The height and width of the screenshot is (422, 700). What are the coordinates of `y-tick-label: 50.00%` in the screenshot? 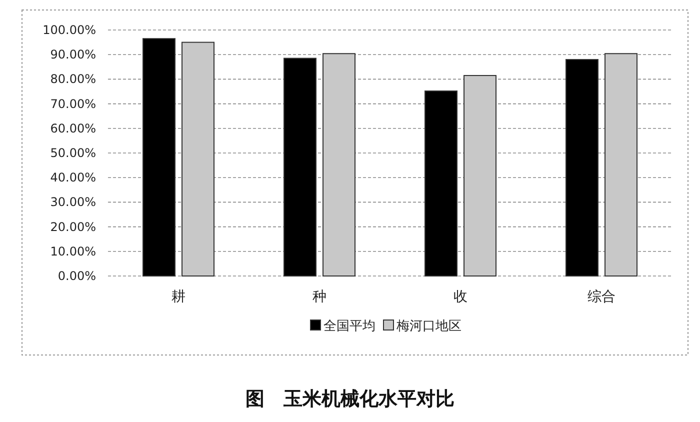 It's located at (73, 153).